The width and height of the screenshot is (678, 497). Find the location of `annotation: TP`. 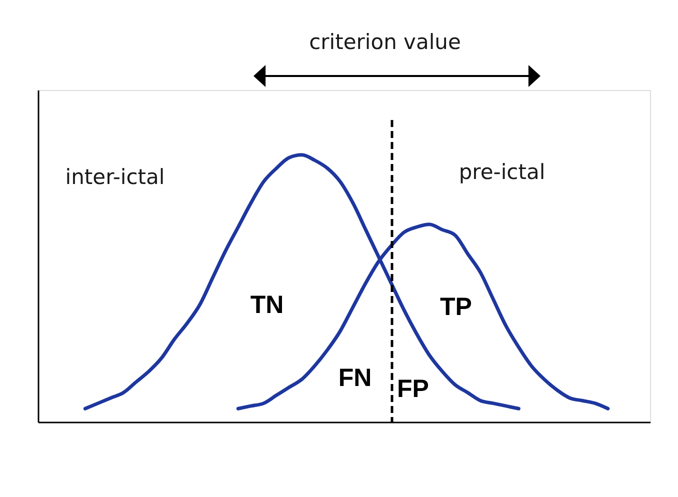

annotation: TP is located at coordinates (456, 307).